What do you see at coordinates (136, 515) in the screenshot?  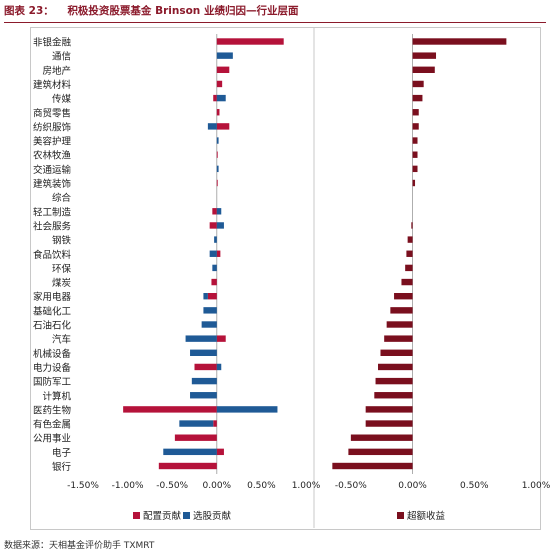 I see `legend-swatch-allocation` at bounding box center [136, 515].